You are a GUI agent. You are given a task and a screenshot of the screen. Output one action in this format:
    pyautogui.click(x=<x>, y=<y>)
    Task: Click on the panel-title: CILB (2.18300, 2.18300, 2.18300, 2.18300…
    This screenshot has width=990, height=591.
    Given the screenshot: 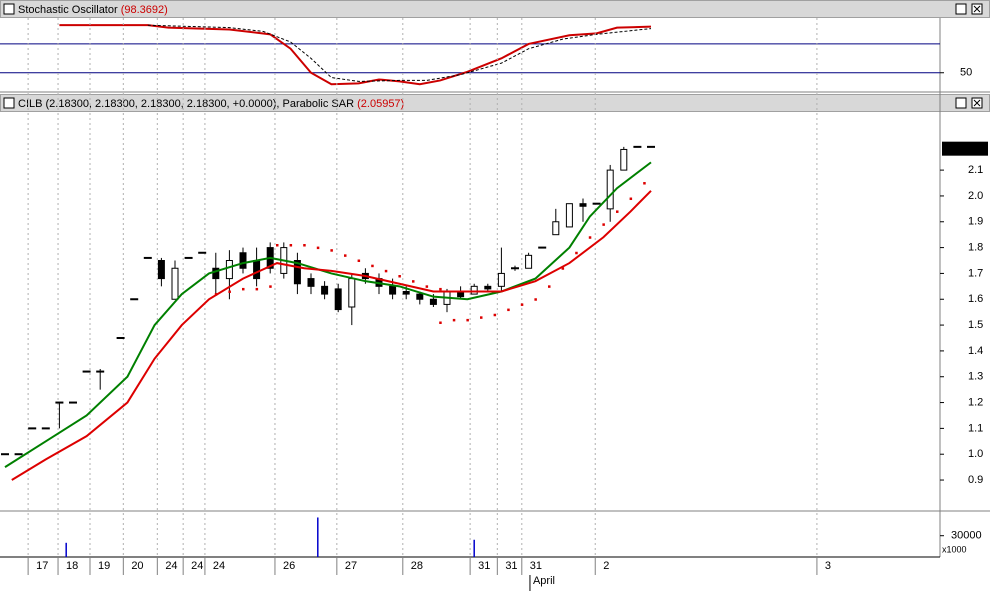 What is the action you would take?
    pyautogui.click(x=211, y=104)
    